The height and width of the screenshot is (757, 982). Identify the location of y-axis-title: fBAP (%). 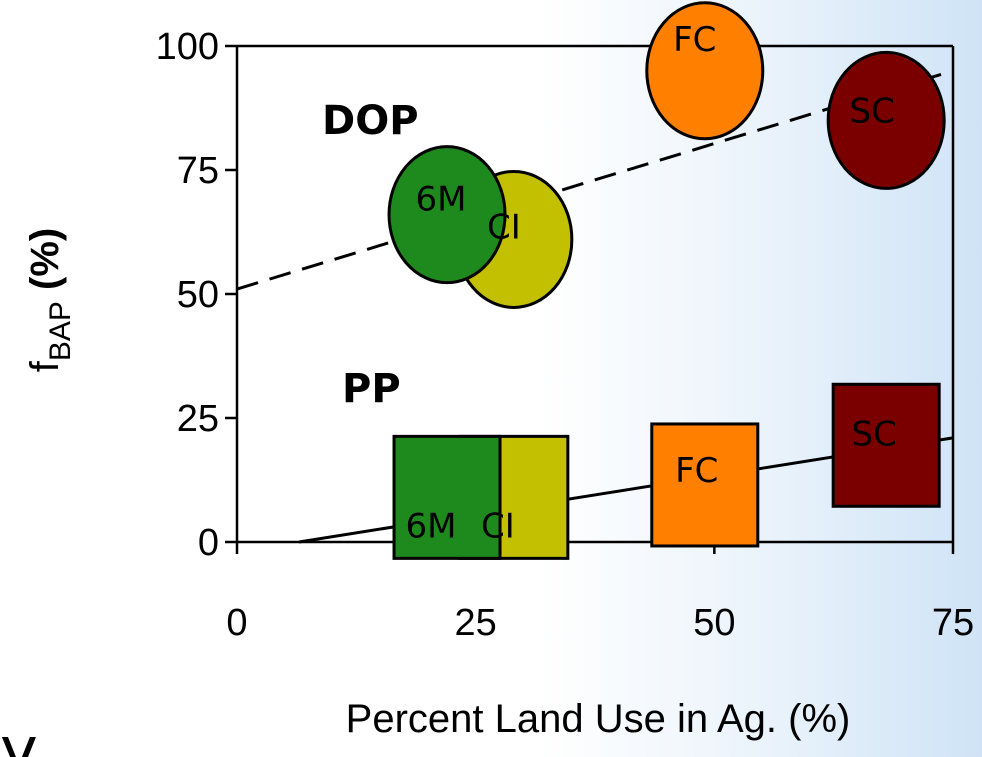
(50, 300).